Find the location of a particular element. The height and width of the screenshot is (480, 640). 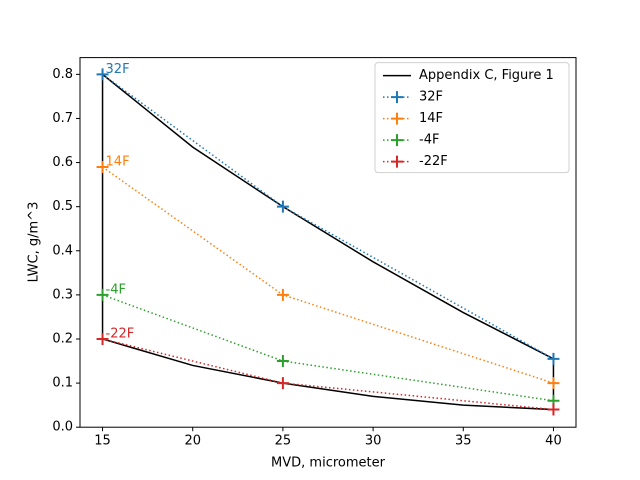

point-annotation: -4F is located at coordinates (116, 289).